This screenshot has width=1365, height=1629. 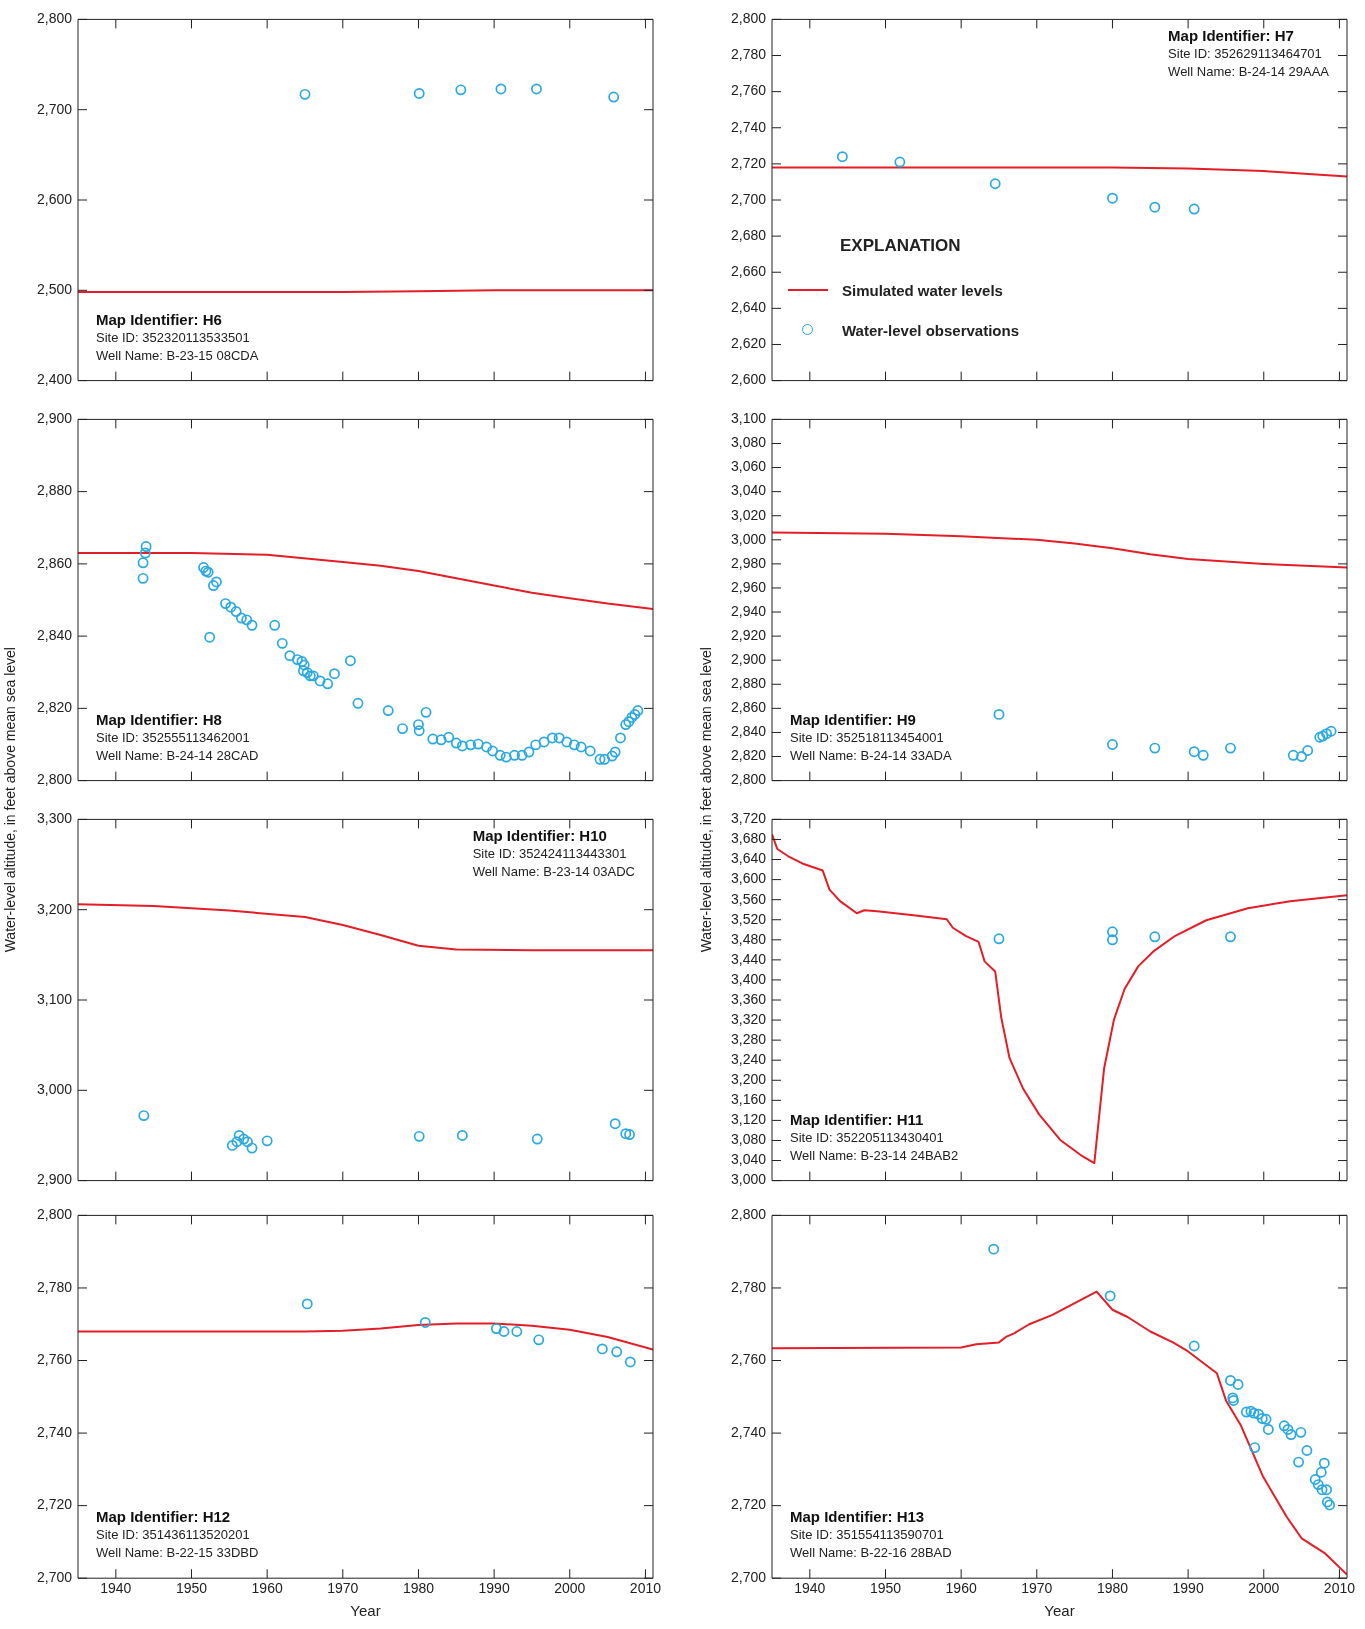 I want to click on annotation: Site ID: 352205113430401, so click(x=867, y=1137).